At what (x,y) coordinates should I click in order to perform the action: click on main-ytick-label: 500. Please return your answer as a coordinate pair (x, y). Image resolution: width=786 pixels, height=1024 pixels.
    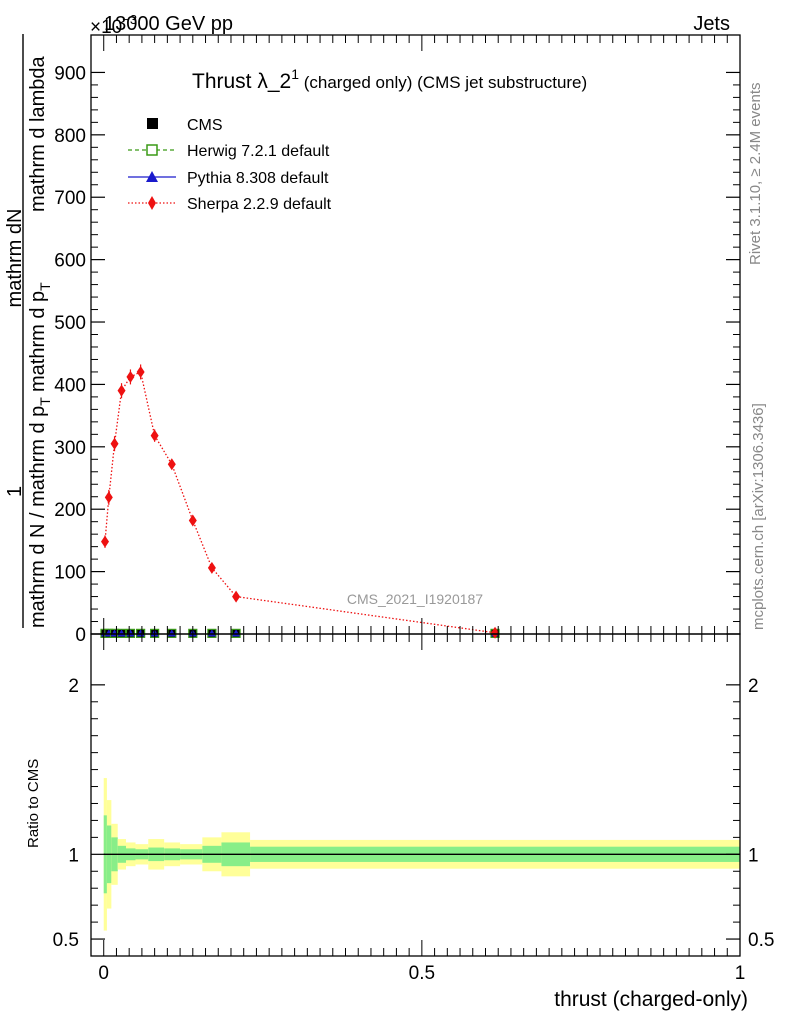
    Looking at the image, I should click on (70, 323).